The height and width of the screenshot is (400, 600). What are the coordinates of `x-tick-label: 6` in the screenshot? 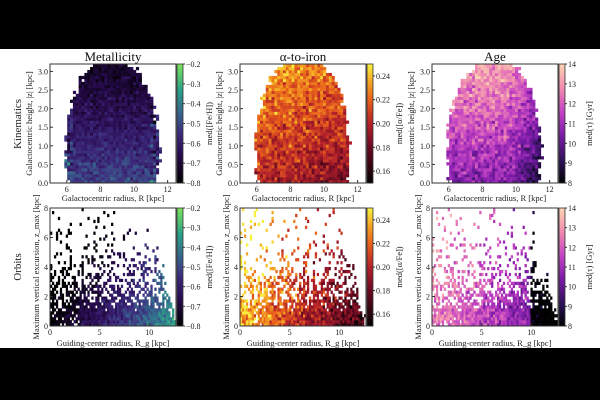 It's located at (449, 189).